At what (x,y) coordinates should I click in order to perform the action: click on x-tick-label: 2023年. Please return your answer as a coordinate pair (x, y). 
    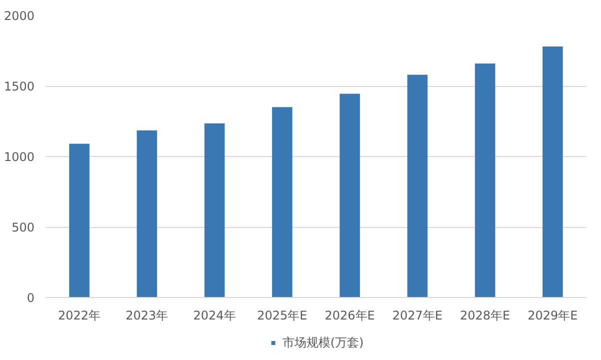
    Looking at the image, I should click on (147, 315).